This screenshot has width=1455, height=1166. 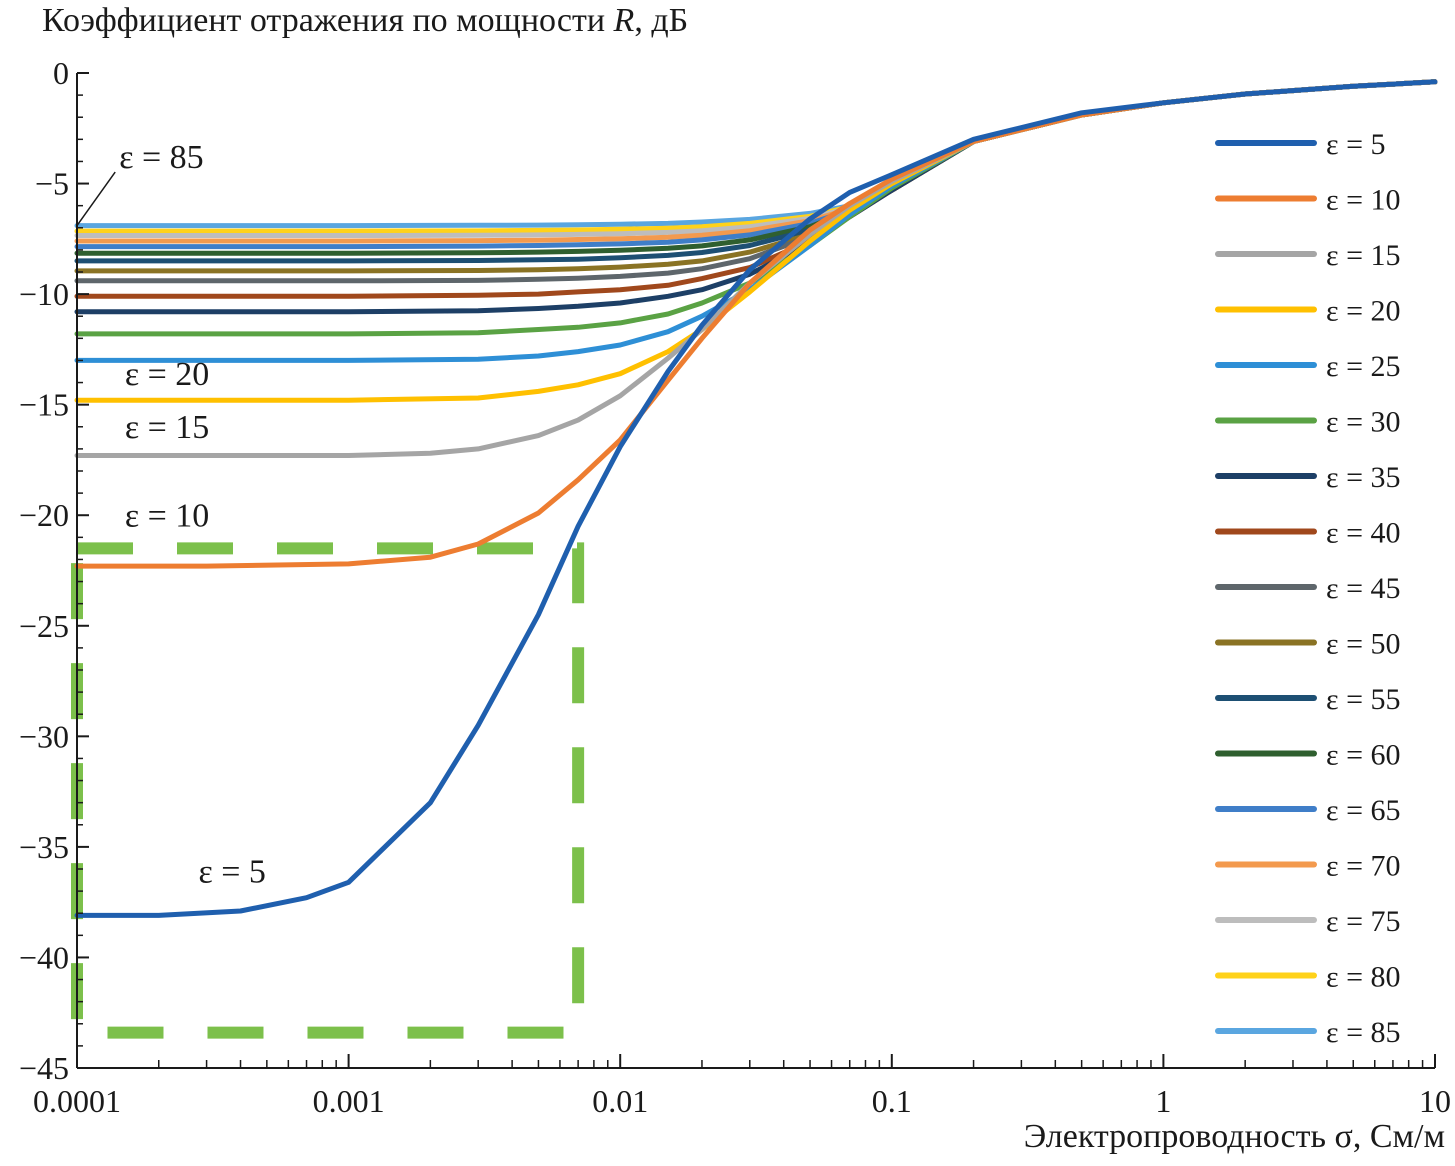 What do you see at coordinates (161, 157) in the screenshot?
I see `annotation-label: ε = 85` at bounding box center [161, 157].